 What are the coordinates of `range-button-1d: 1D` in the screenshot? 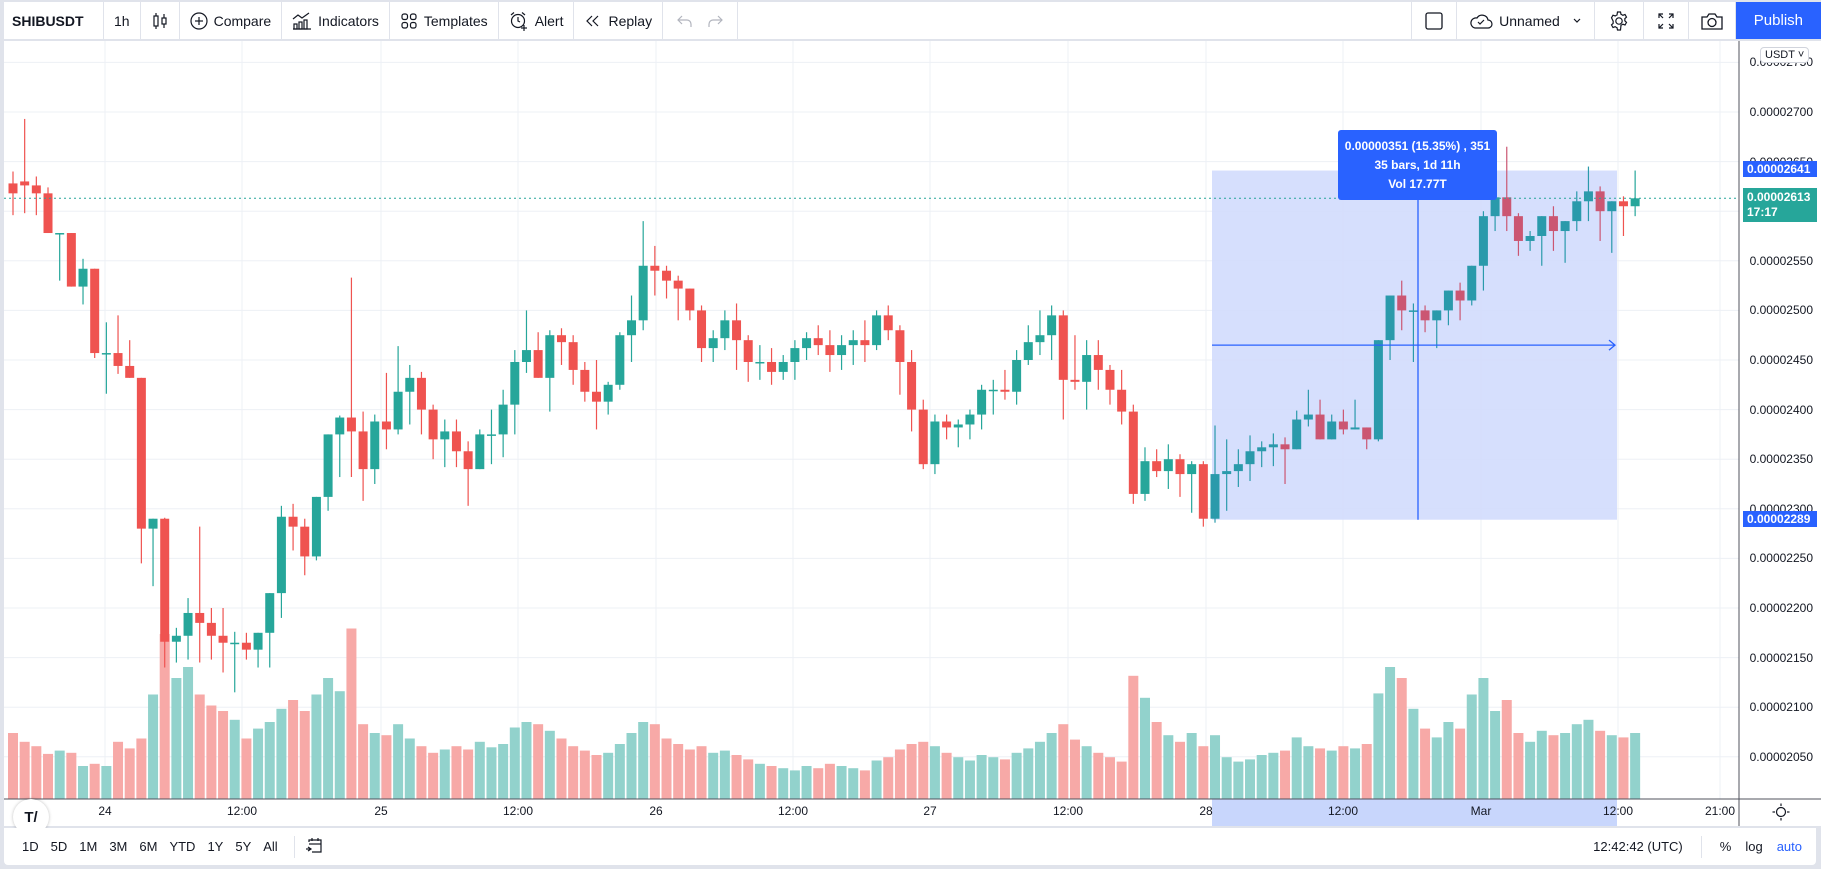 It's located at (30, 846).